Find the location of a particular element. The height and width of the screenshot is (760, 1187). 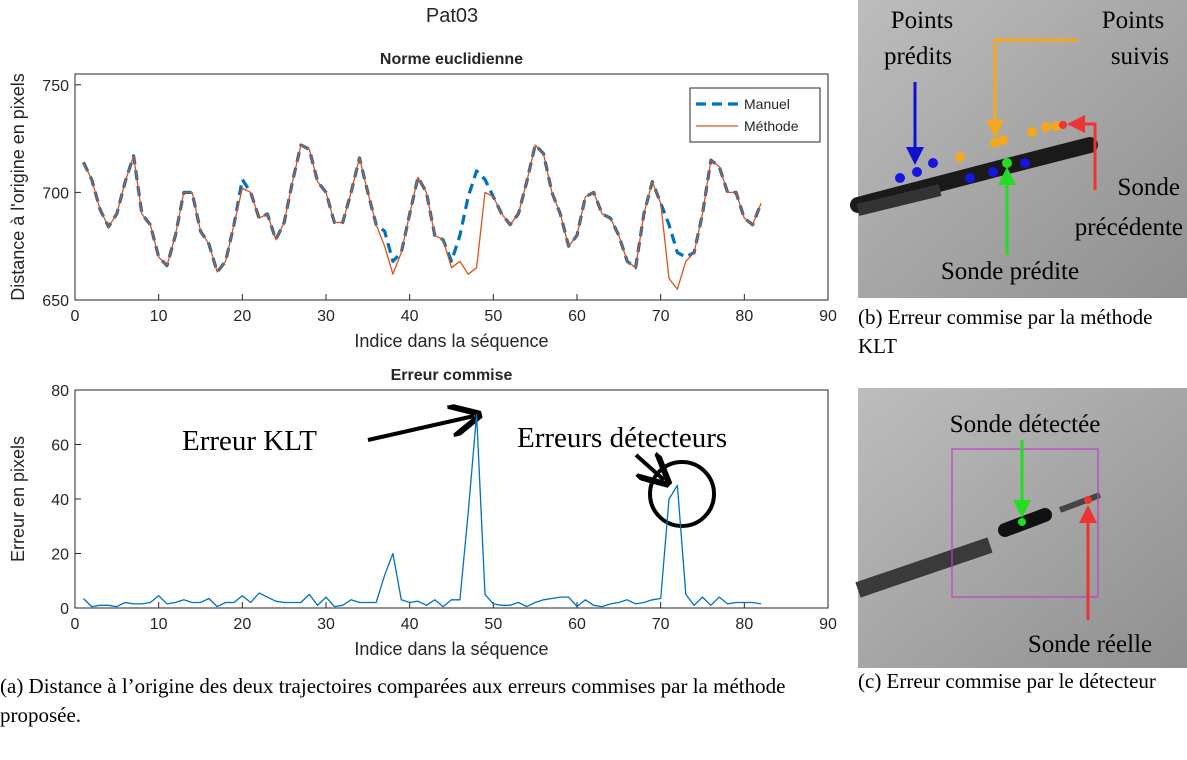

label: Sonde prédite is located at coordinates (1010, 271).